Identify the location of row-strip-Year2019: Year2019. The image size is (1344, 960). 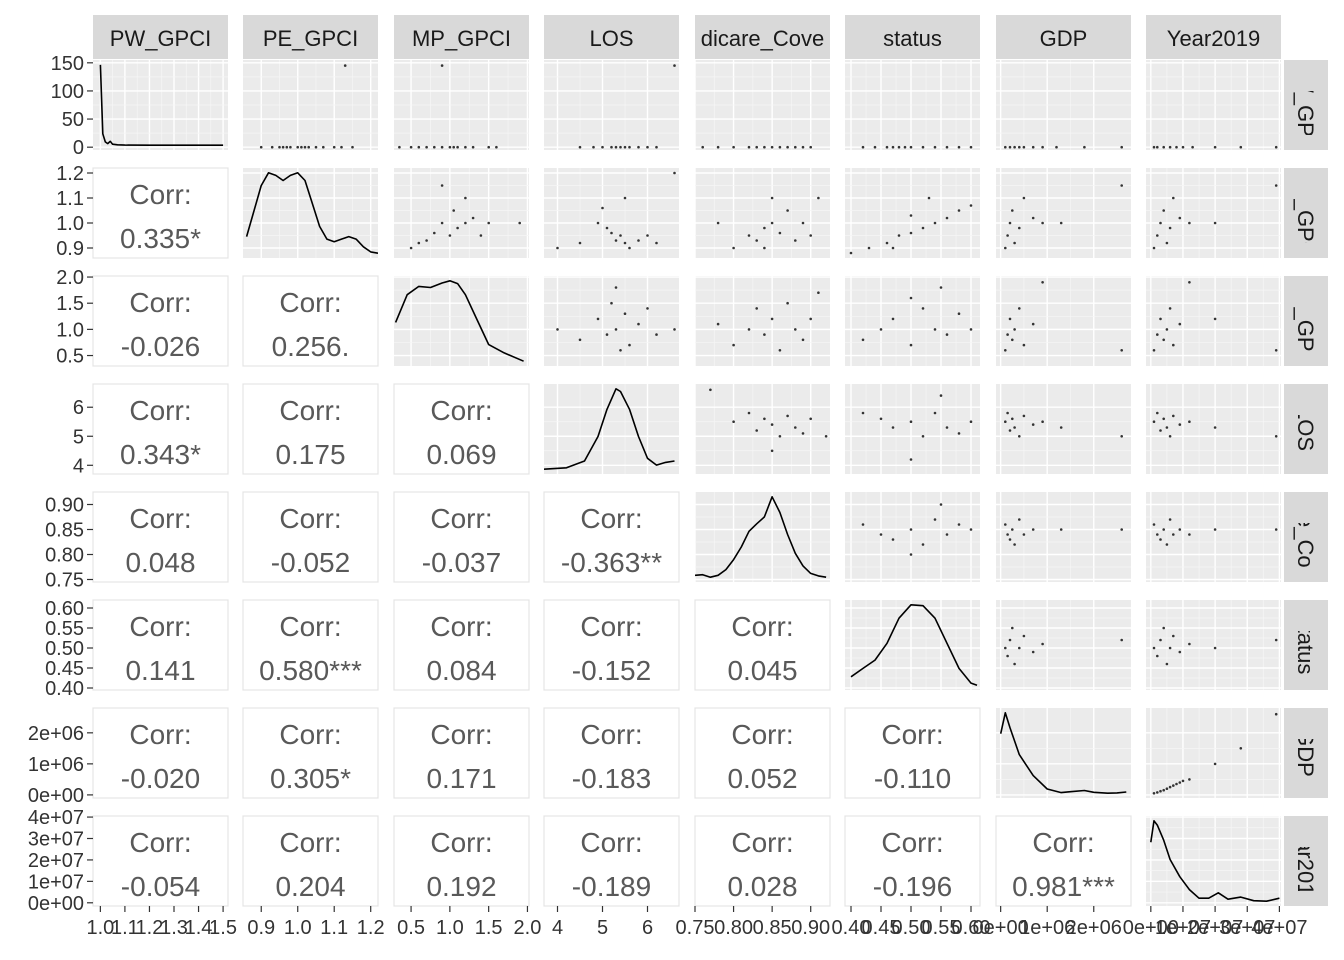
(1306, 861).